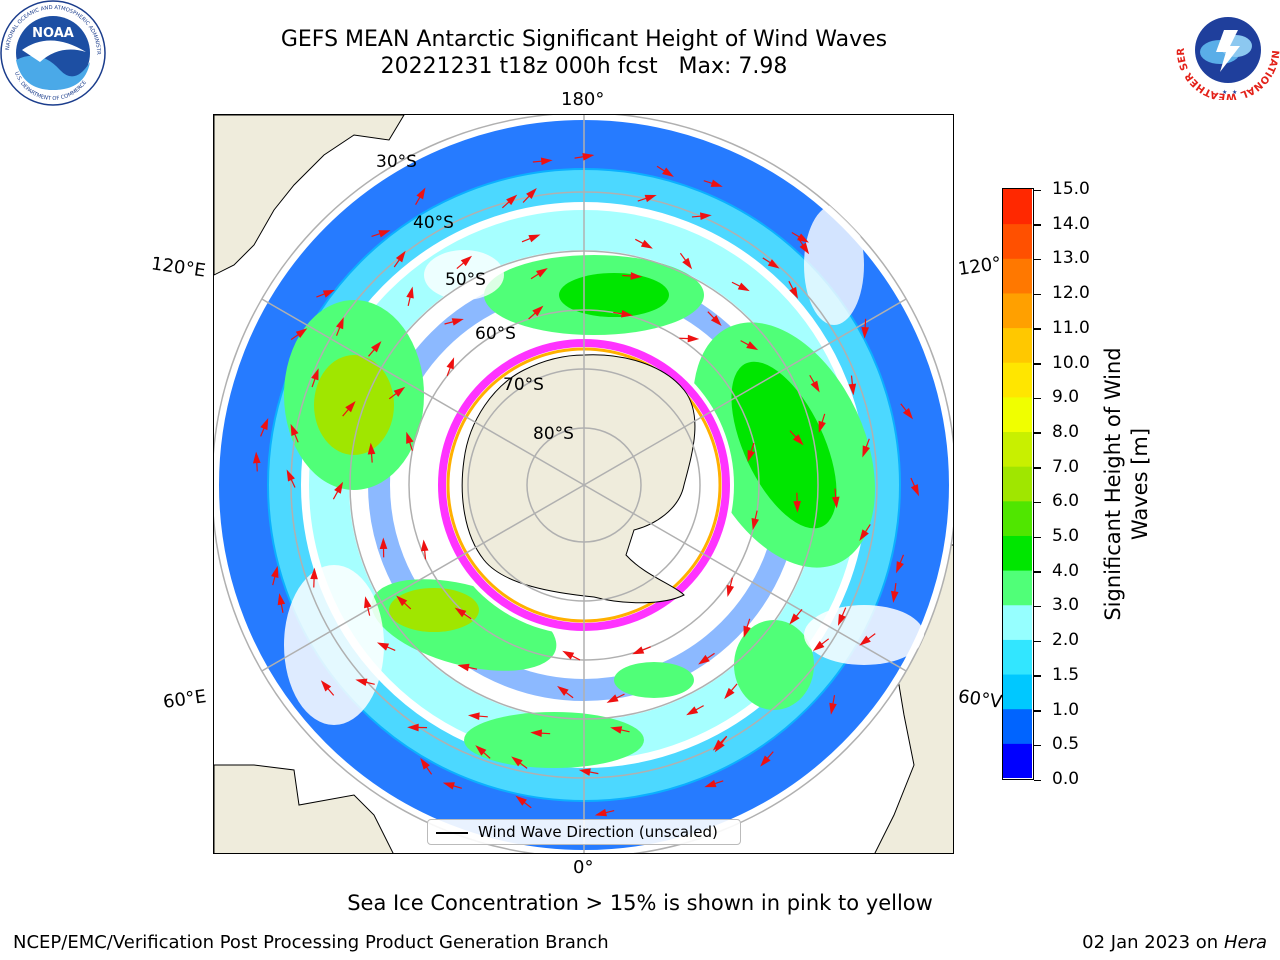  I want to click on lon-label-0: 0°, so click(583, 867).